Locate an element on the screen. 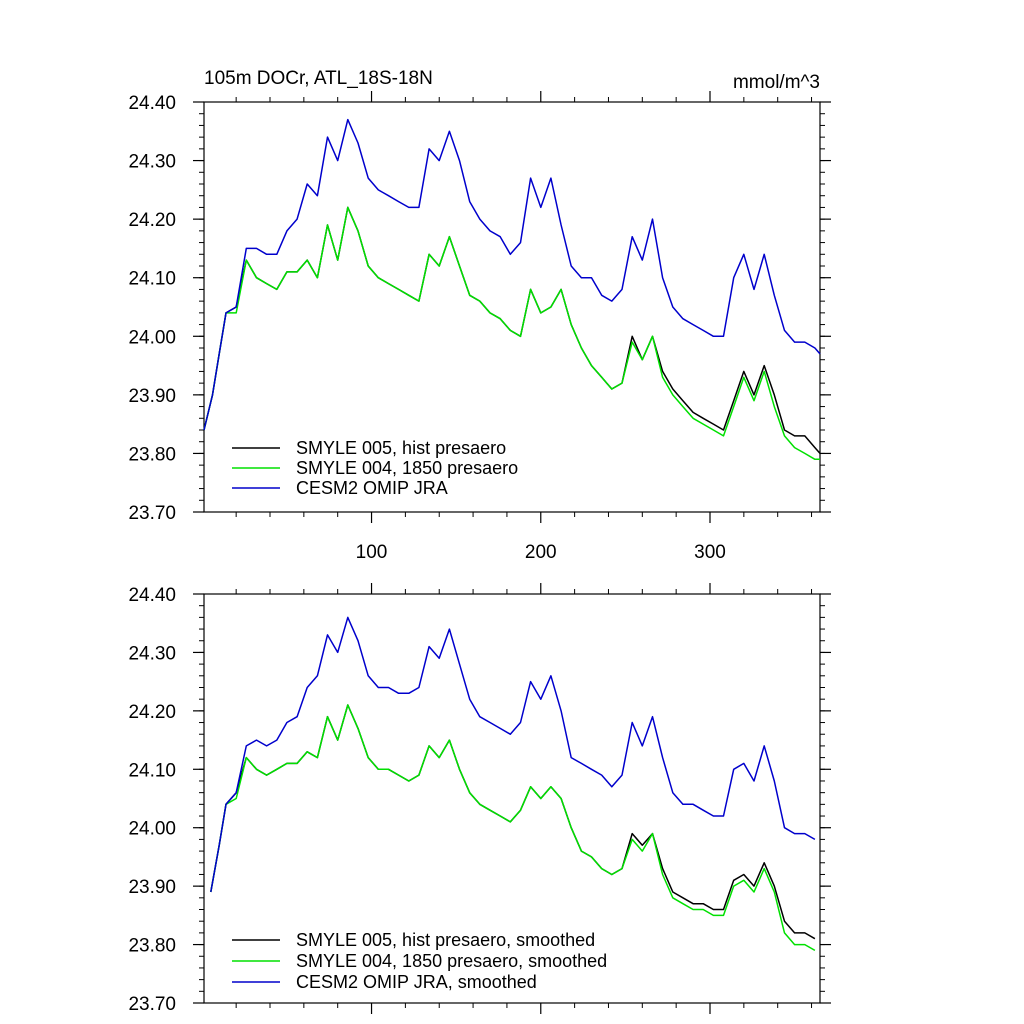 The height and width of the screenshot is (1024, 1024). chart-units: mmol/m^3 is located at coordinates (776, 82).